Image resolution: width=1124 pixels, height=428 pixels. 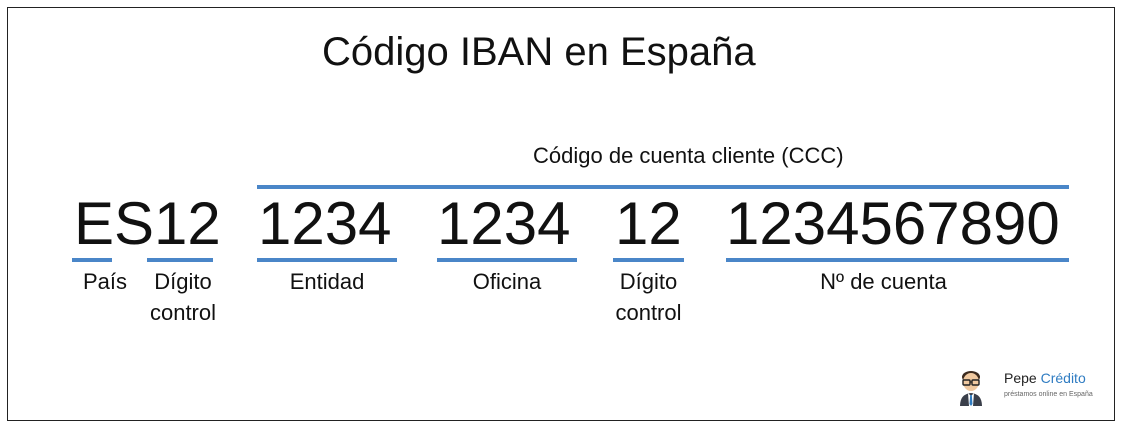 I want to click on brand-credito: Crédito, so click(x=1063, y=378).